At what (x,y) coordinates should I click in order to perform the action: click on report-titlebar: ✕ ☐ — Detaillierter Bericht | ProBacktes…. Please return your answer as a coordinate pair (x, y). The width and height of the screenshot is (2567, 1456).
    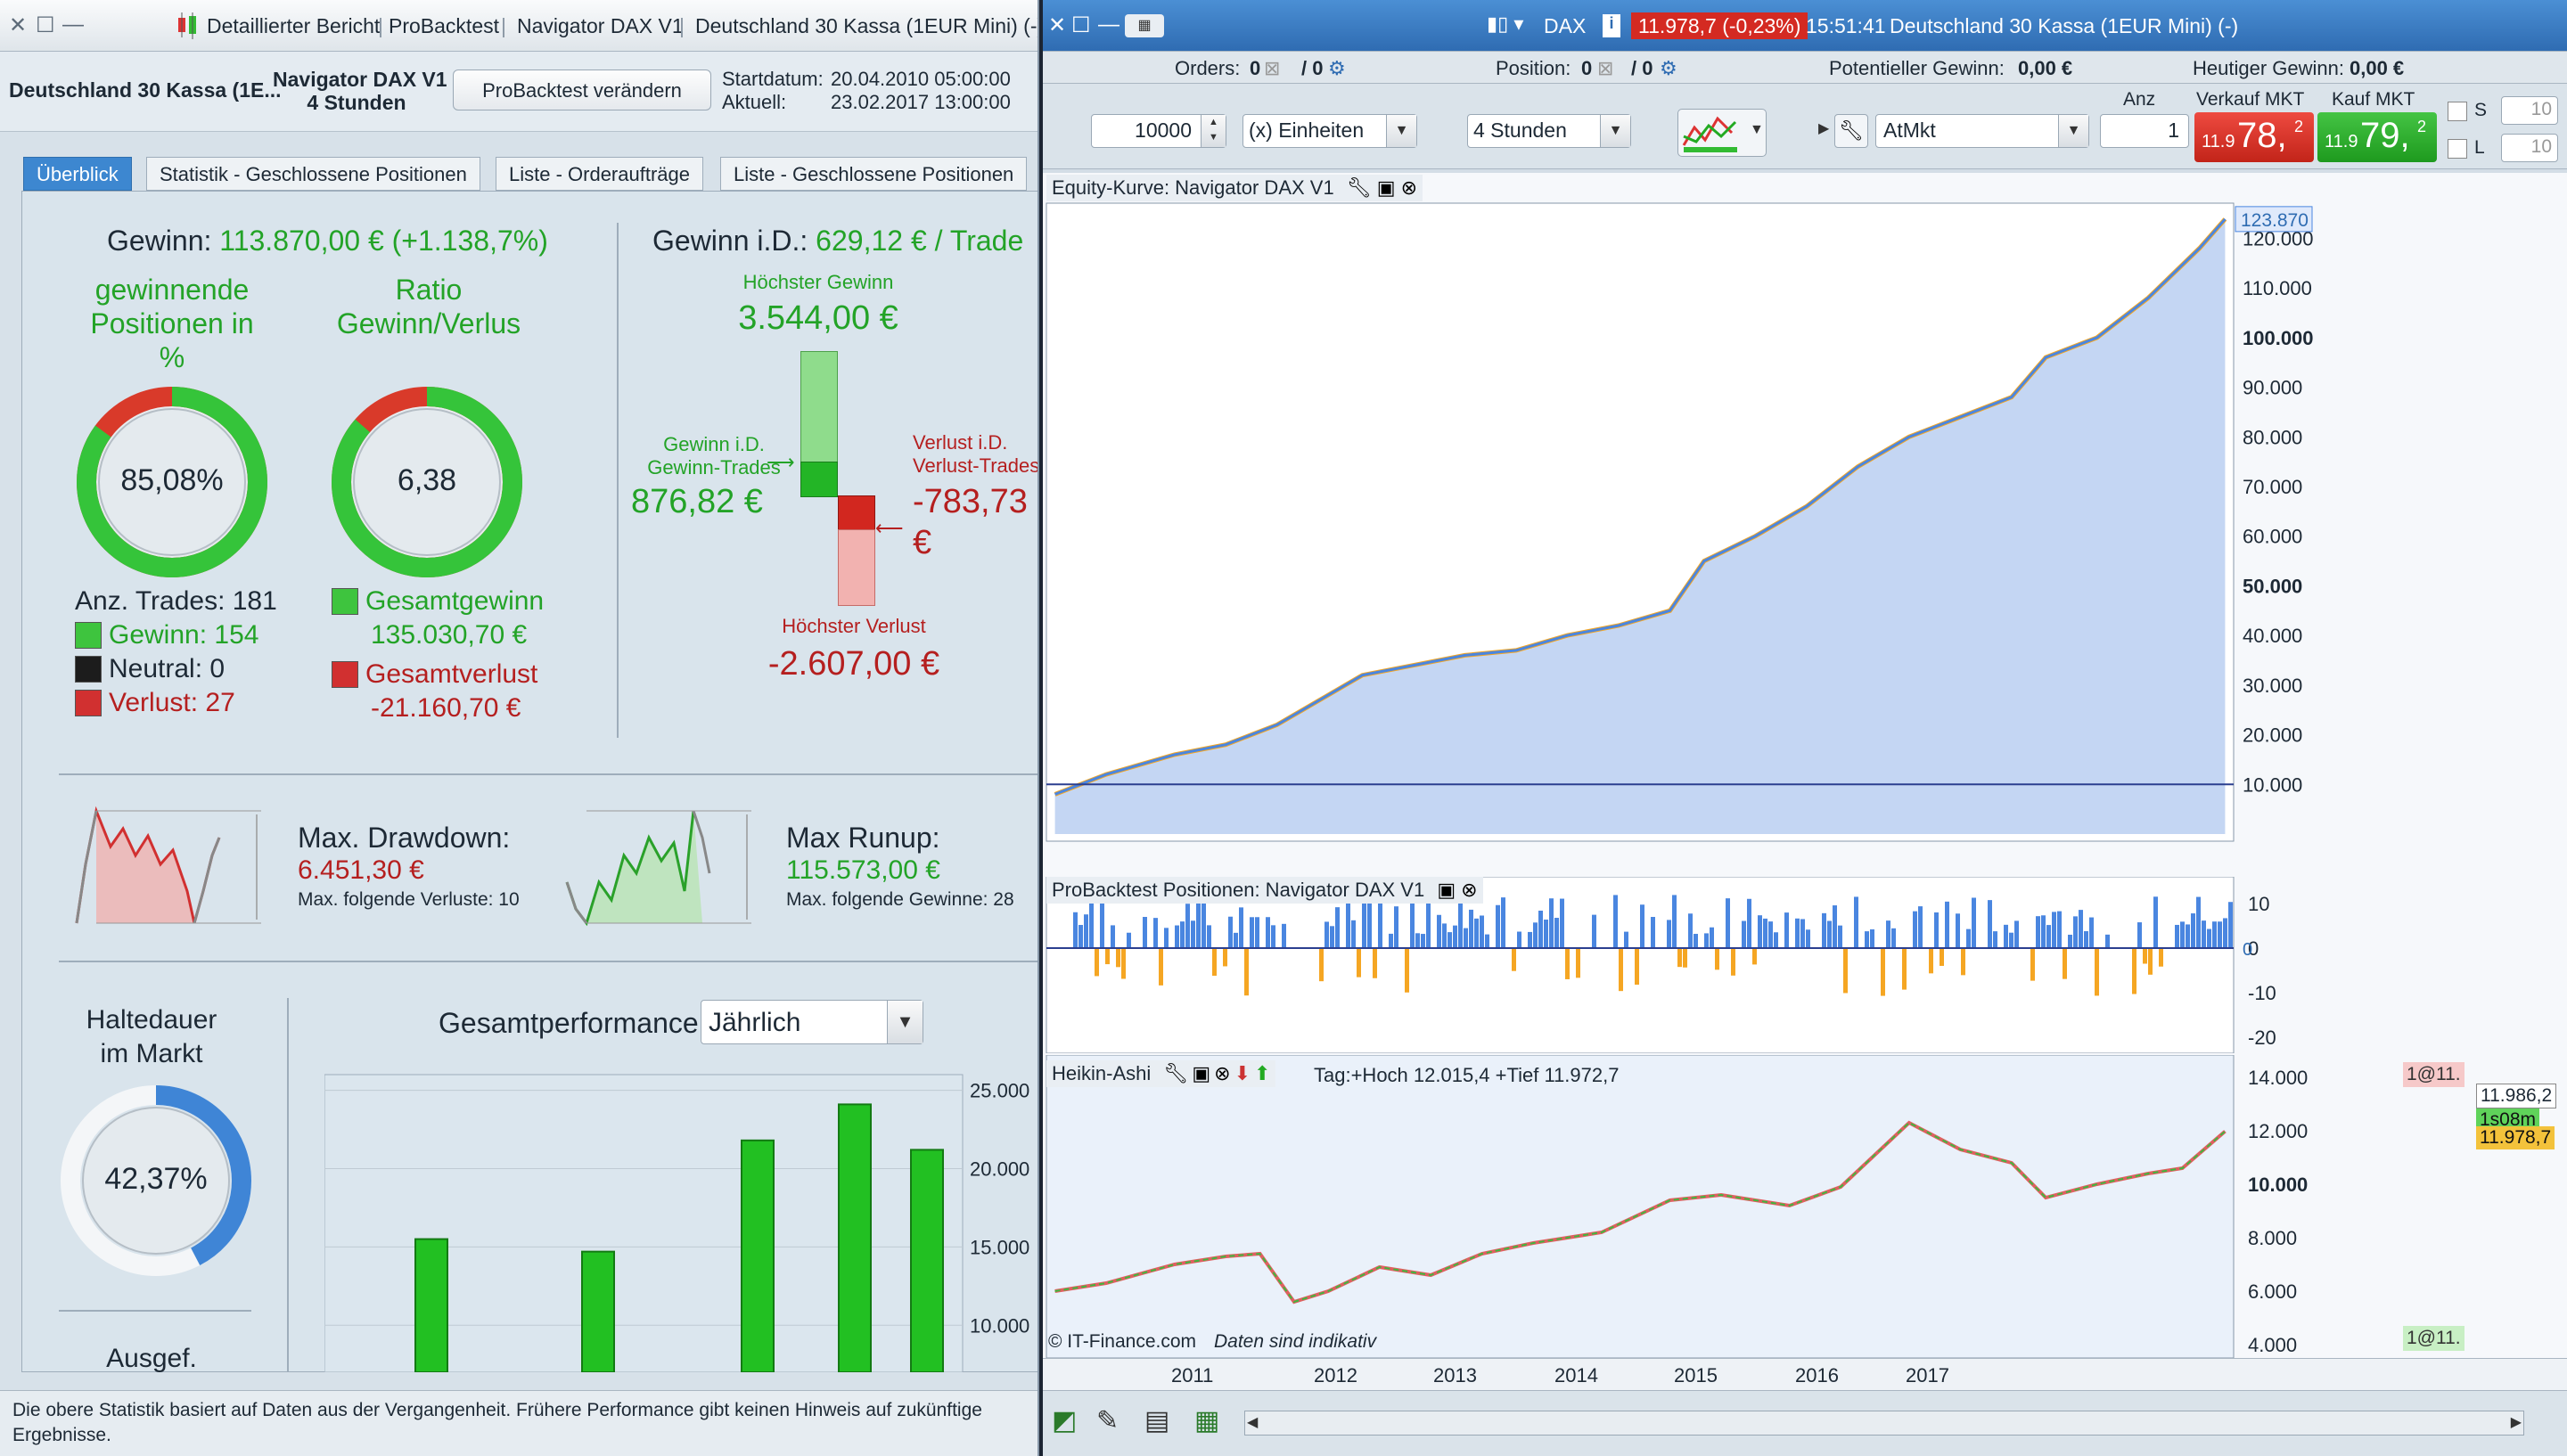
    Looking at the image, I should click on (520, 26).